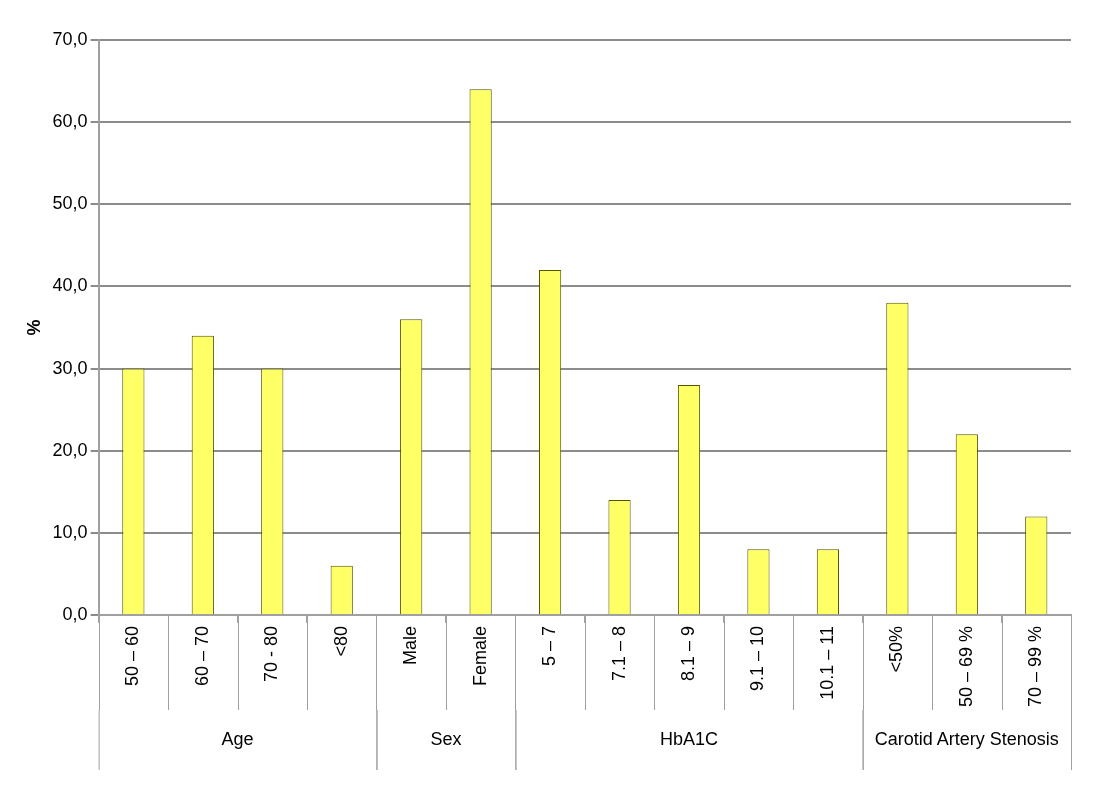 Image resolution: width=1106 pixels, height=805 pixels. Describe the element at coordinates (70, 531) in the screenshot. I see `y-tick-label: 10,0` at that location.